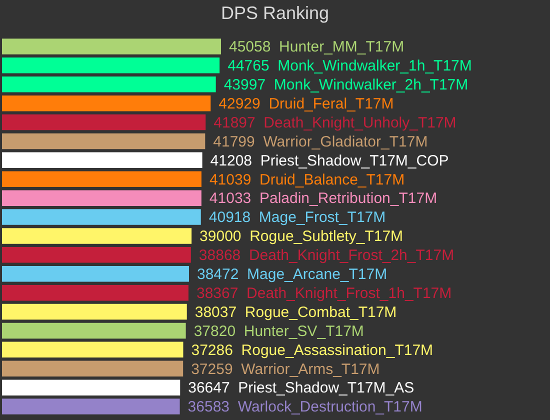 This screenshot has height=420, width=550. Describe the element at coordinates (324, 293) in the screenshot. I see `data-label: 38367 Death_Knight_Frost_1h_T17M` at that location.